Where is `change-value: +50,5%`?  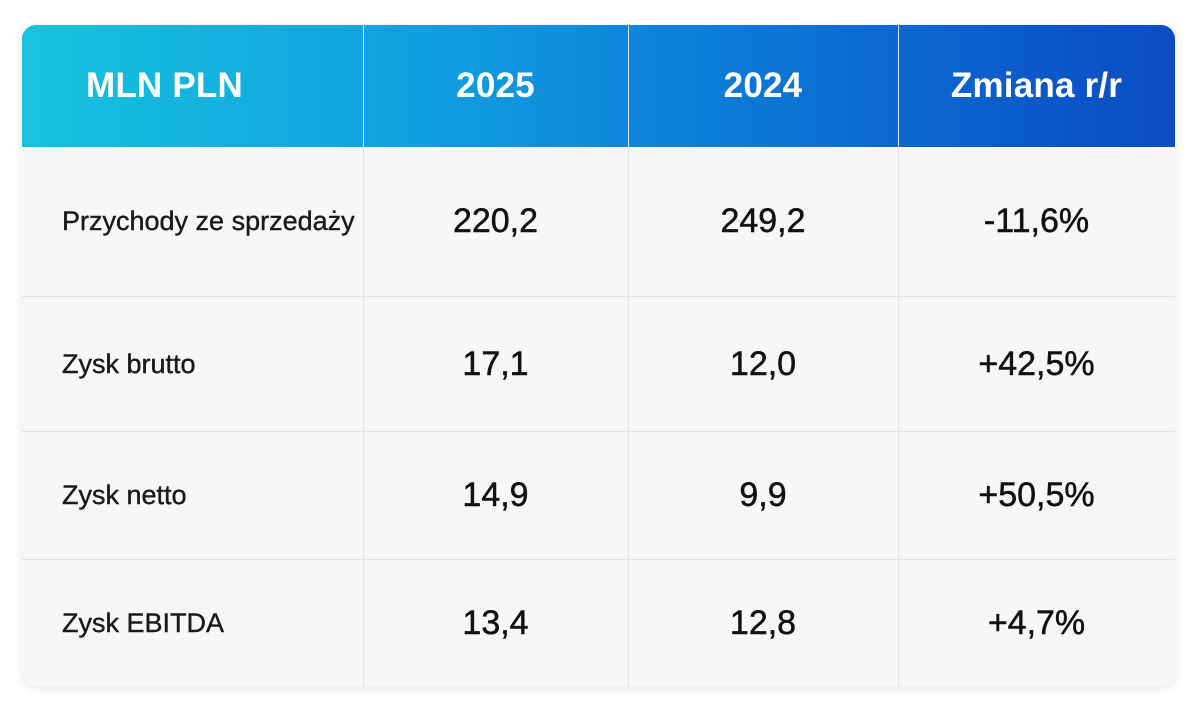
change-value: +50,5% is located at coordinates (1036, 495).